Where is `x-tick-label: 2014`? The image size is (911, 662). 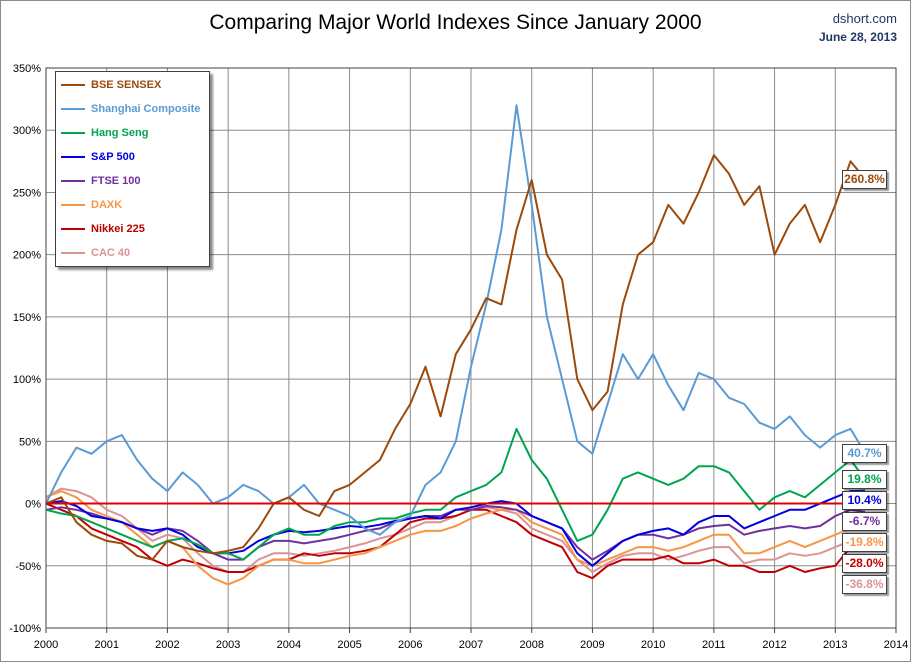 x-tick-label: 2014 is located at coordinates (896, 645).